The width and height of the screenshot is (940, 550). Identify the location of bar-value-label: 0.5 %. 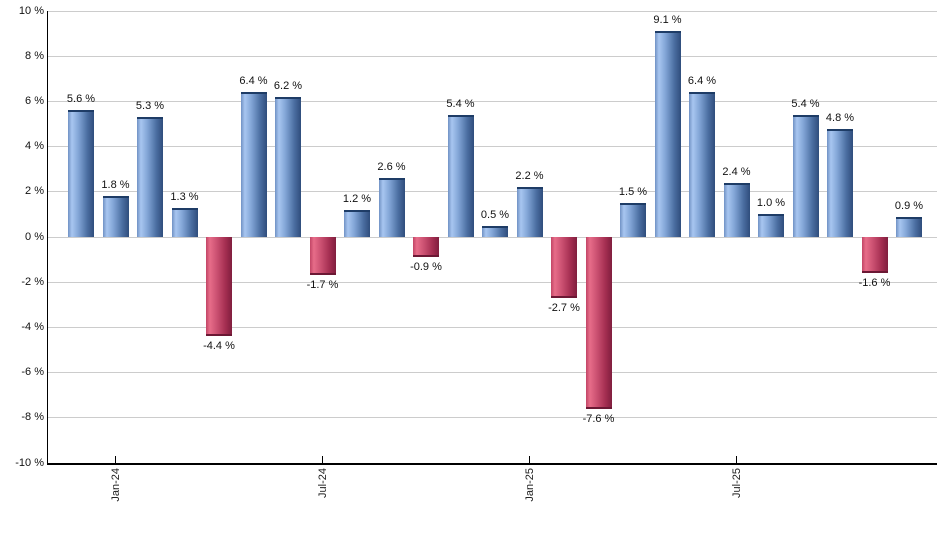
(495, 214).